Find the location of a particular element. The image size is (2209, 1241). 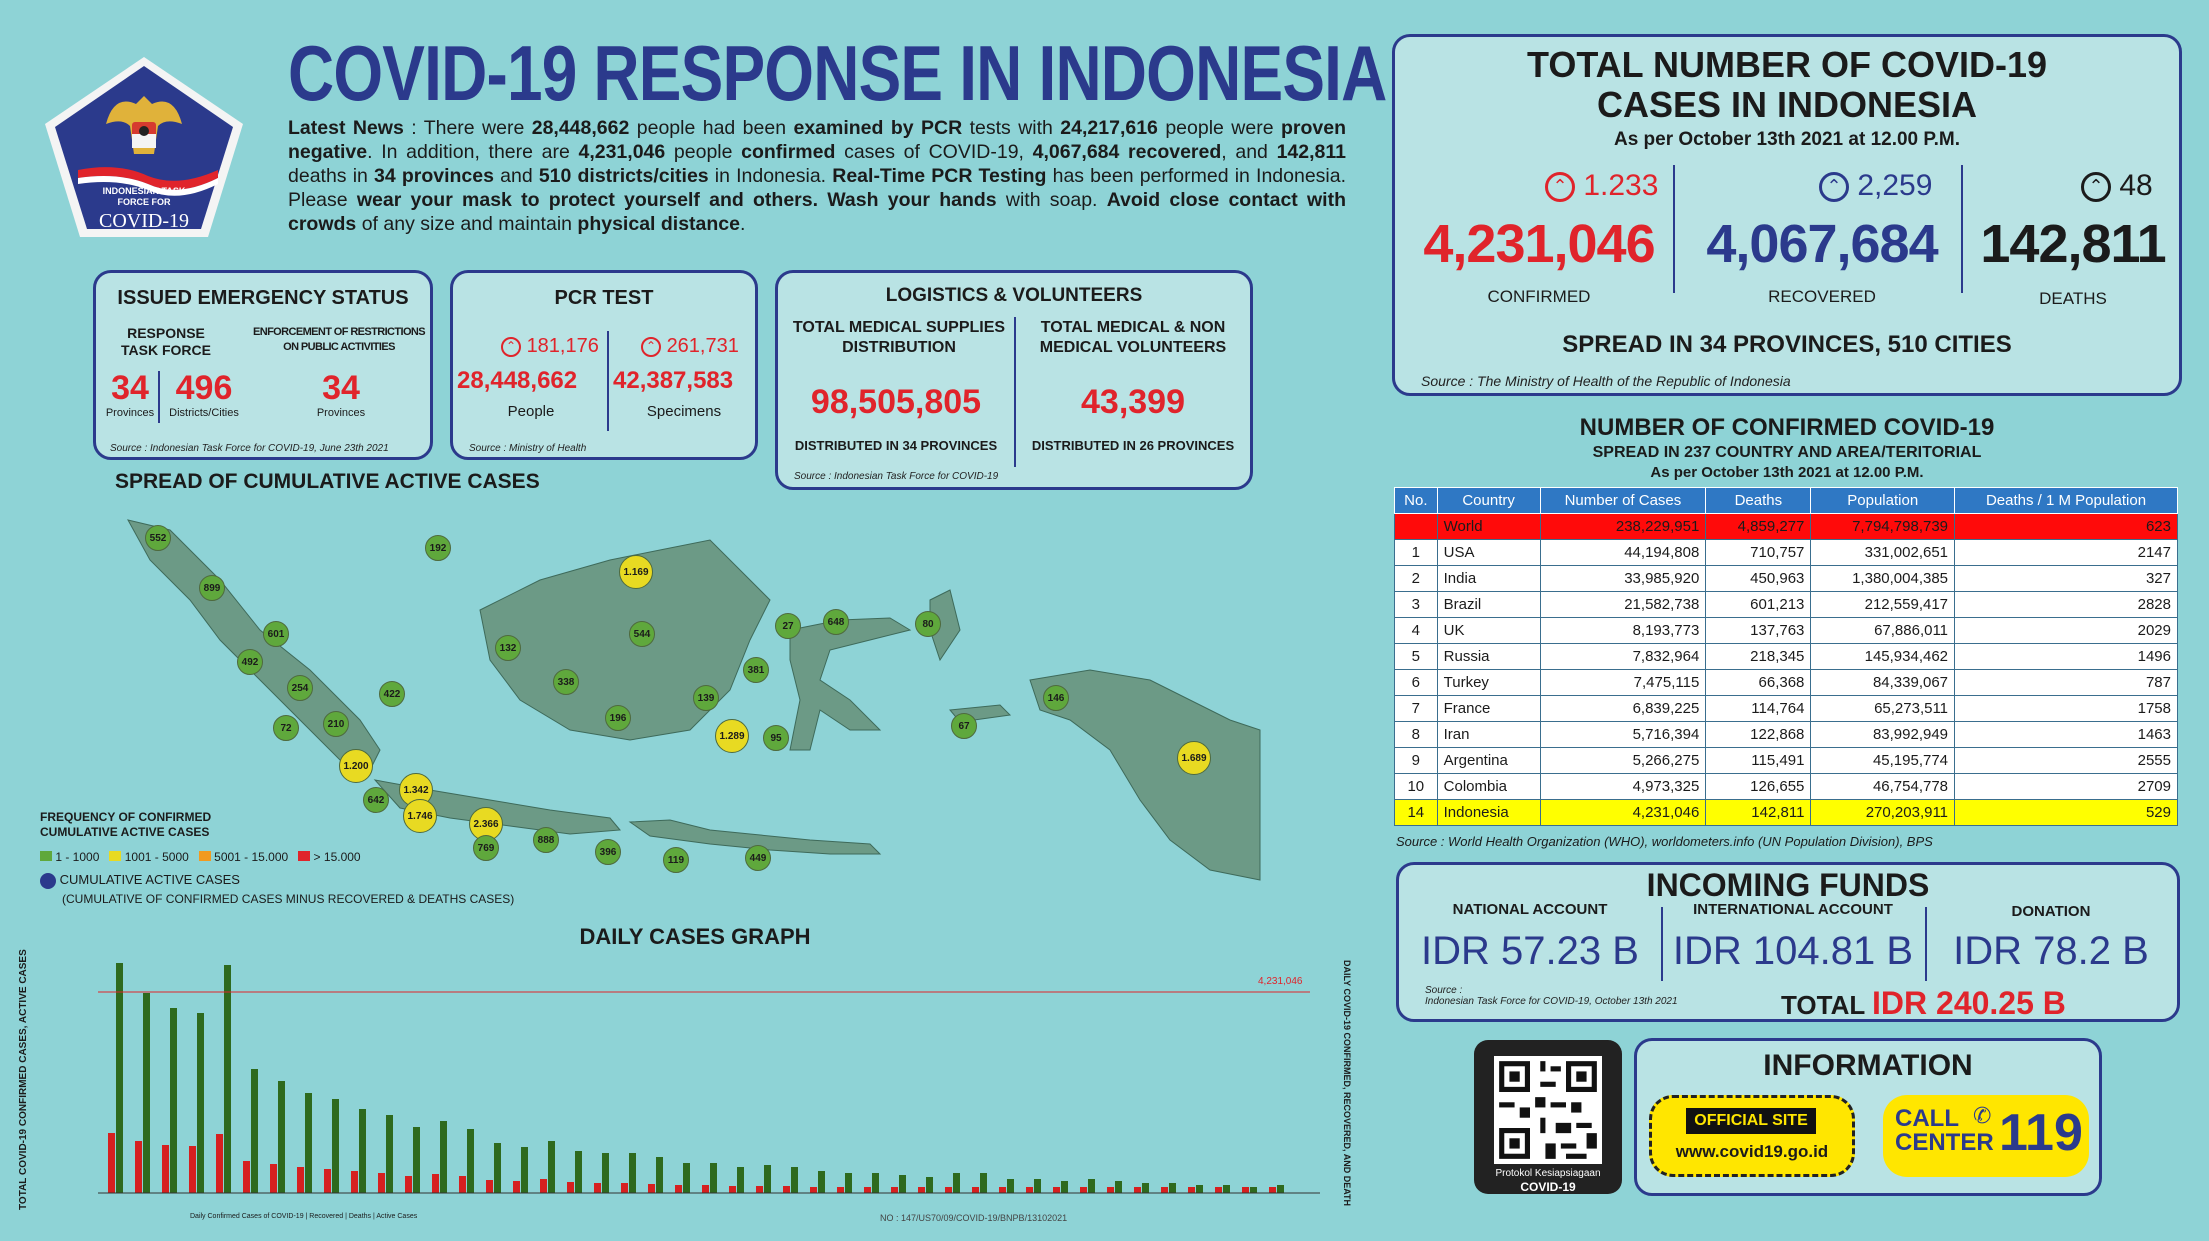

emergency-l1: Provinces is located at coordinates (130, 413).